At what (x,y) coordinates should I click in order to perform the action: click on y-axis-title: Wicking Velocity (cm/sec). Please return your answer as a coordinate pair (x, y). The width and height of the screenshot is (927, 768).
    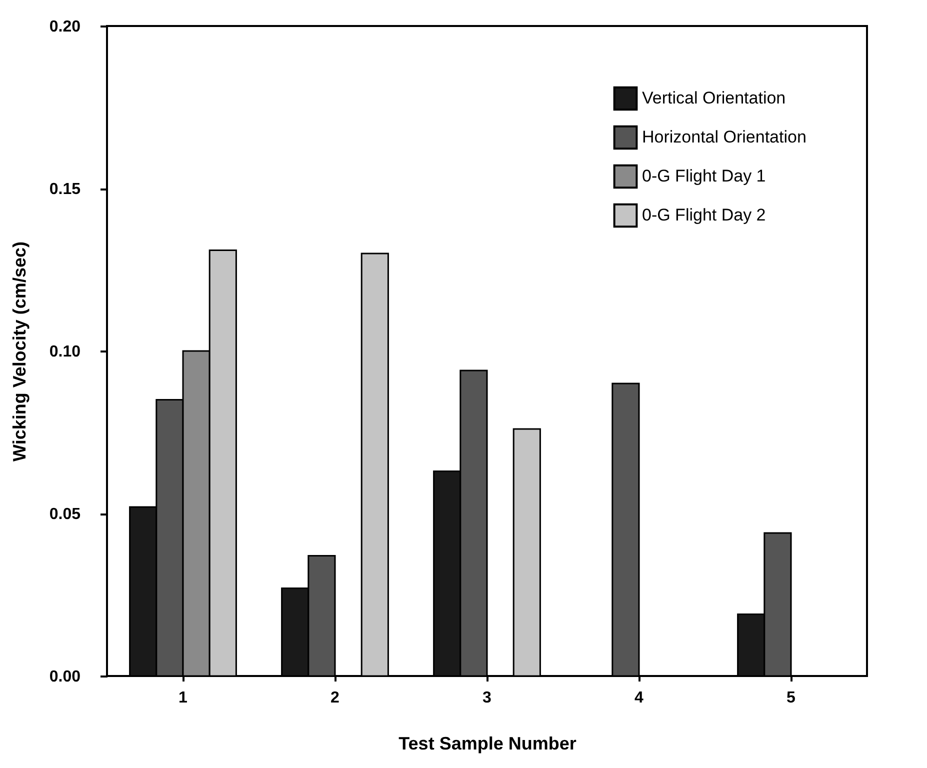
    Looking at the image, I should click on (19, 352).